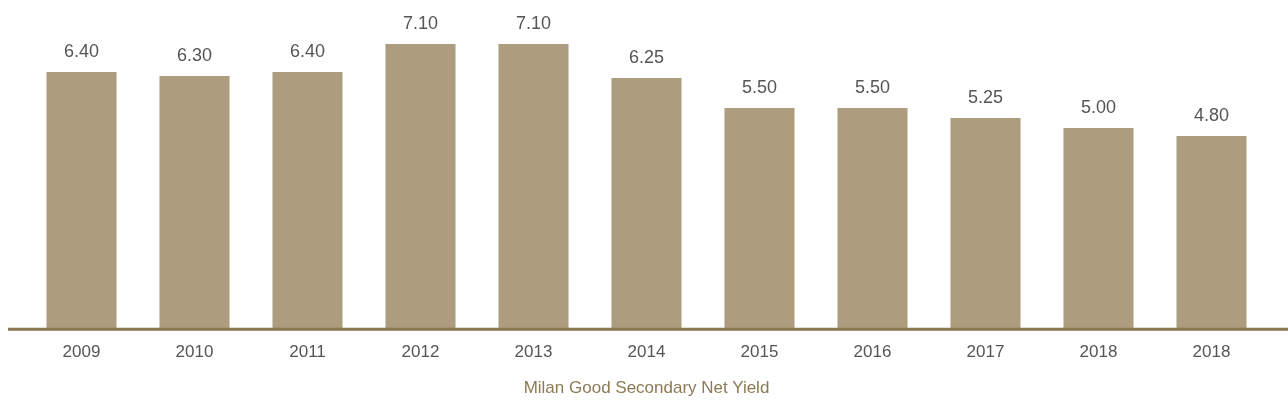 Image resolution: width=1288 pixels, height=403 pixels. Describe the element at coordinates (1098, 107) in the screenshot. I see `data-label: 5.00` at that location.